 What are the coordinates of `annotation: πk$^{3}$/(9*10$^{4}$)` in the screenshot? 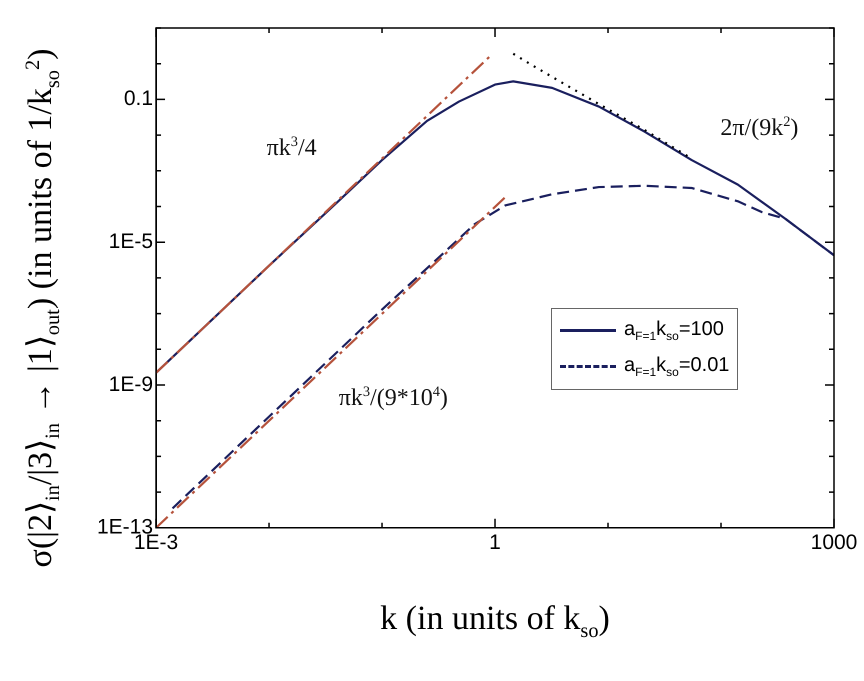 It's located at (393, 398).